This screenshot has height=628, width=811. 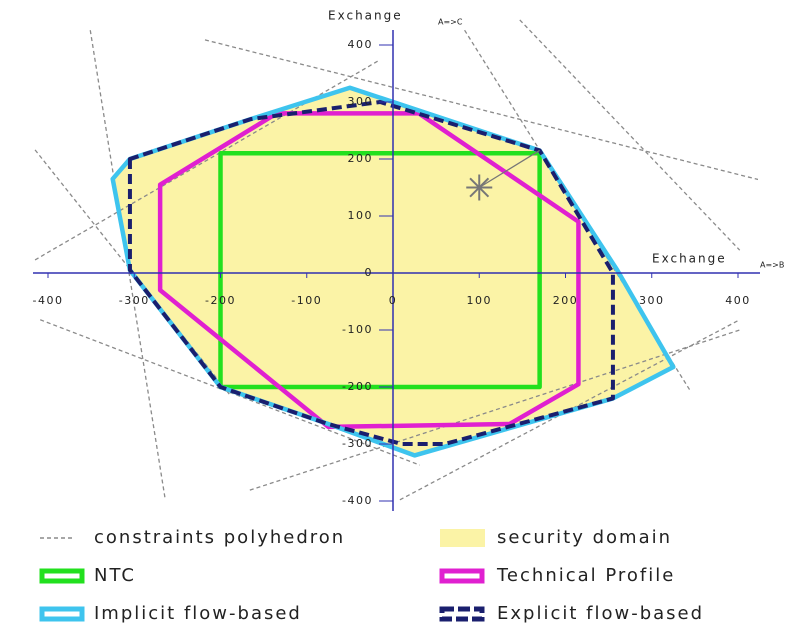 What do you see at coordinates (306, 300) in the screenshot?
I see `x-tick-label: -100` at bounding box center [306, 300].